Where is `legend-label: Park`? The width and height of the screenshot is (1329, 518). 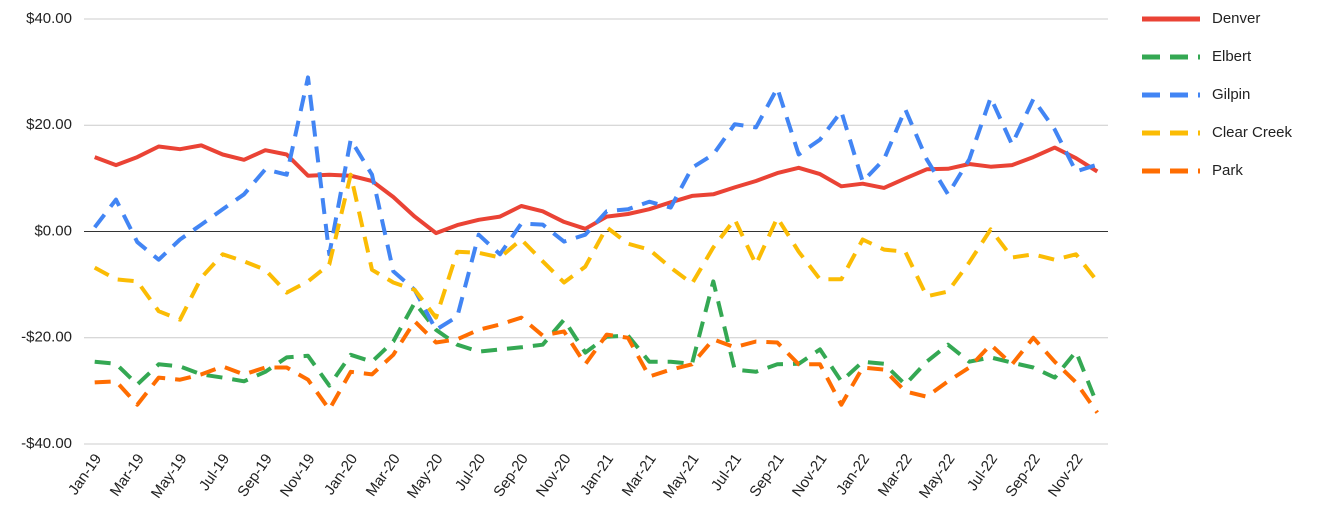
legend-label: Park is located at coordinates (1227, 170).